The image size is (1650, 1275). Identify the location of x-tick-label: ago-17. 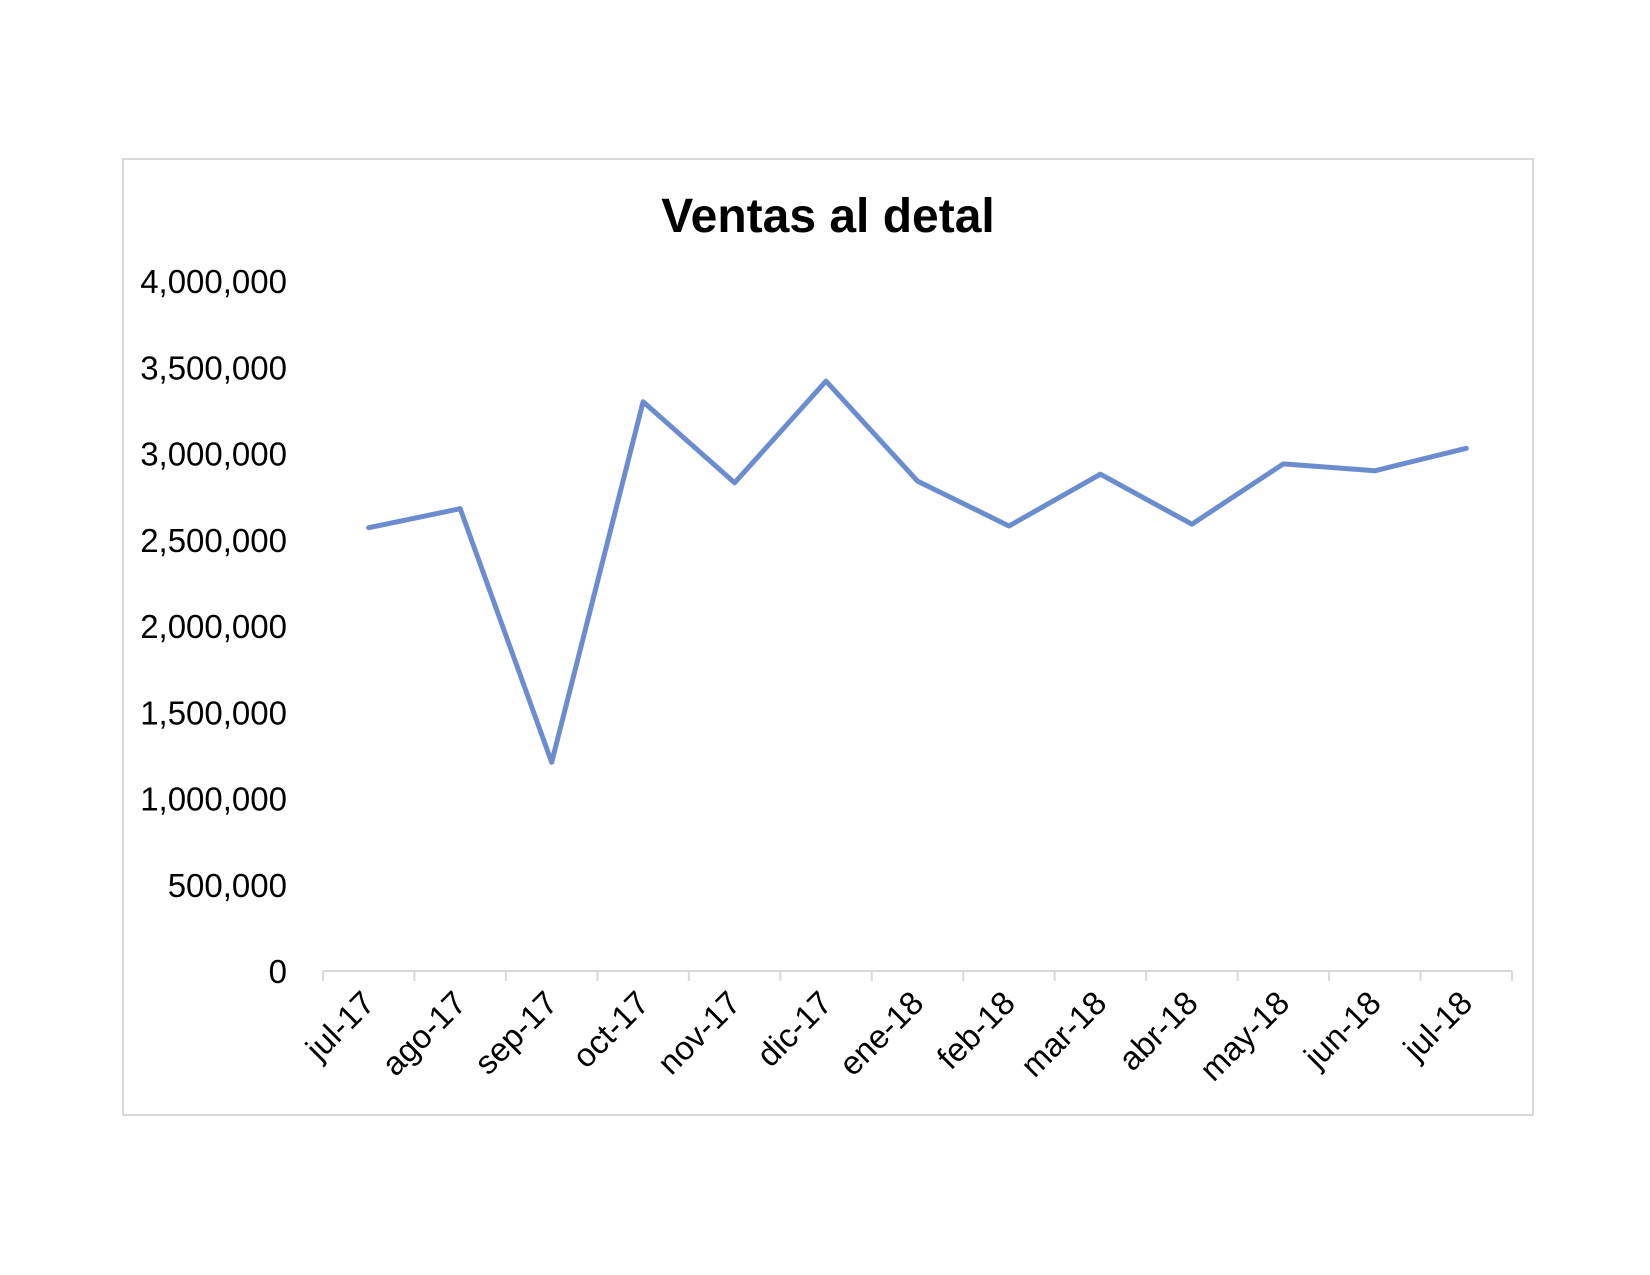
(423, 1033).